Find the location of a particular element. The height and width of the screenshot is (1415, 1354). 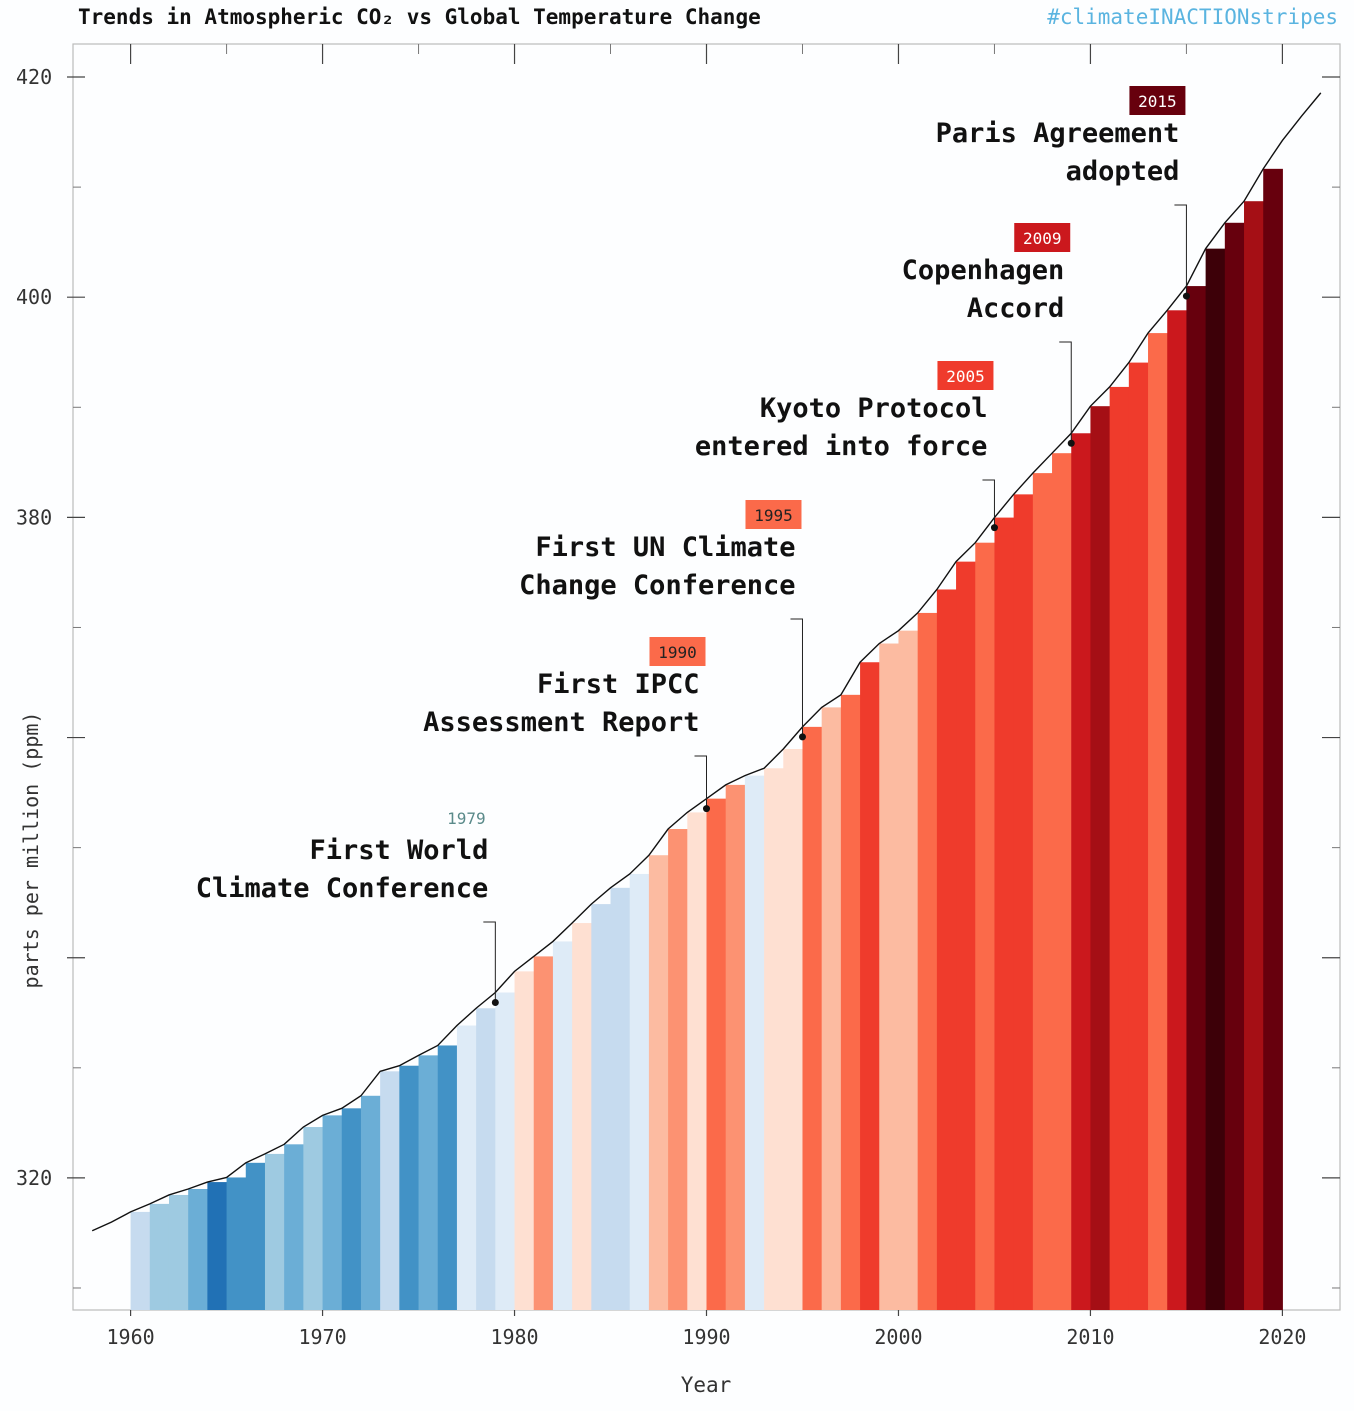

annotation-text: First World is located at coordinates (399, 850).